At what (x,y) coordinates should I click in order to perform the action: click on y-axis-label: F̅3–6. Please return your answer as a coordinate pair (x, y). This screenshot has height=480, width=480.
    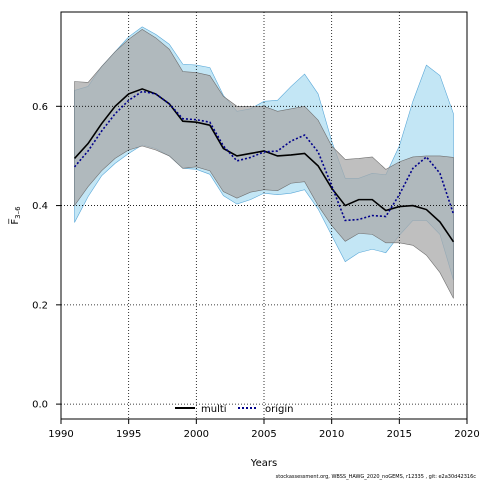
    Looking at the image, I should click on (15, 215).